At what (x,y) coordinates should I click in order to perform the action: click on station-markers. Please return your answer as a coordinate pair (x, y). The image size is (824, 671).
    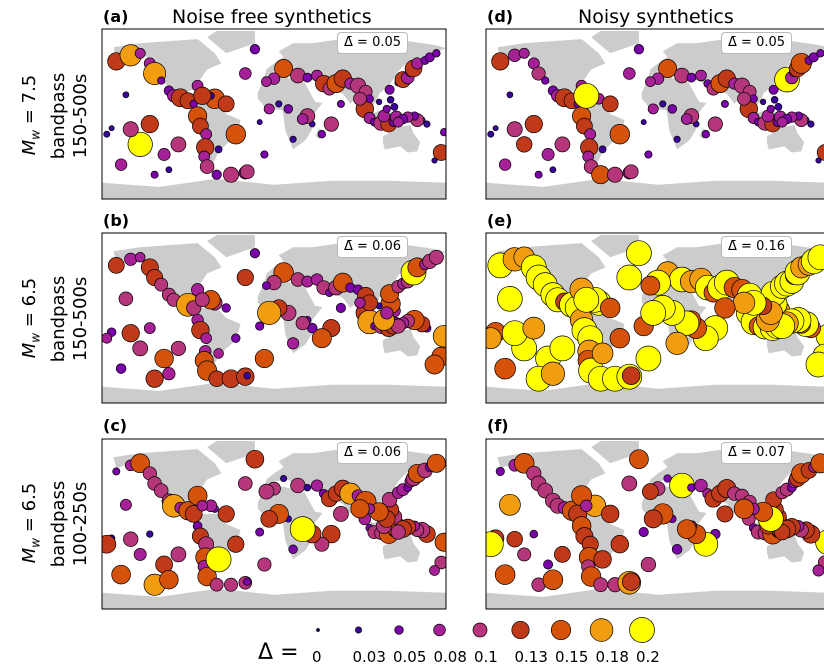
    Looking at the image, I should click on (655, 522).